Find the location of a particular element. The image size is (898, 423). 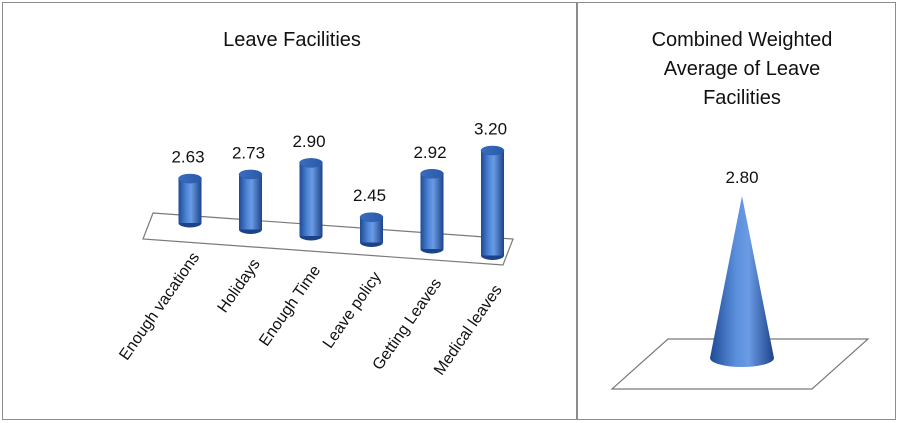

category-label-4: Leave policy is located at coordinates (352, 310).